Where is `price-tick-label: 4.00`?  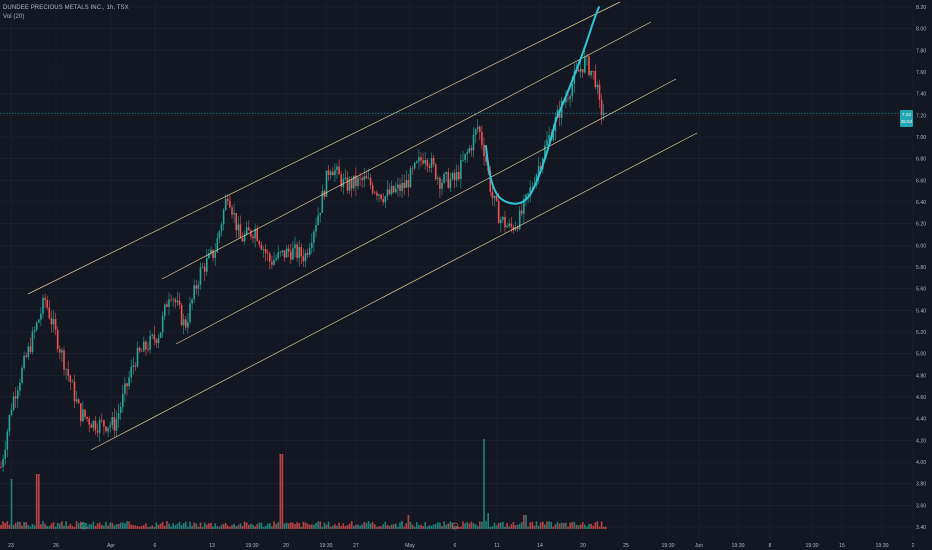 price-tick-label: 4.00 is located at coordinates (921, 463).